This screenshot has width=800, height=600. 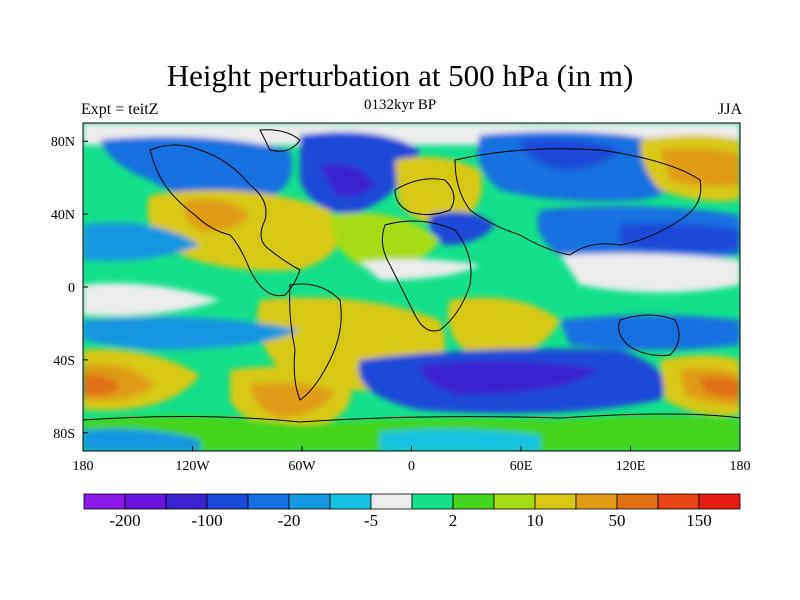 What do you see at coordinates (63, 215) in the screenshot?
I see `lat-tick-label: 40N` at bounding box center [63, 215].